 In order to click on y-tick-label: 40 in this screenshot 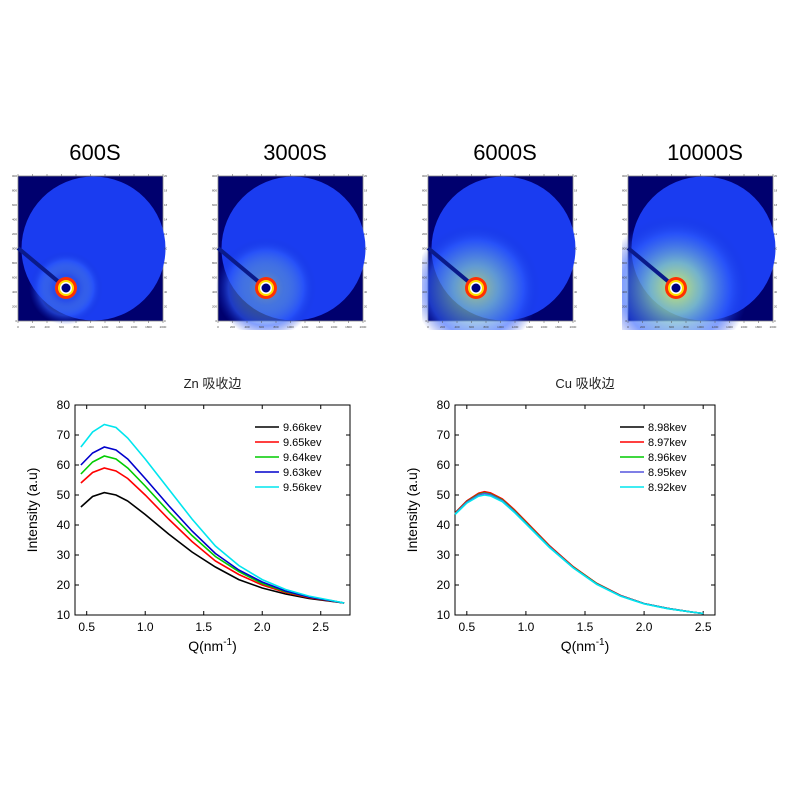, I will do `click(64, 525)`.